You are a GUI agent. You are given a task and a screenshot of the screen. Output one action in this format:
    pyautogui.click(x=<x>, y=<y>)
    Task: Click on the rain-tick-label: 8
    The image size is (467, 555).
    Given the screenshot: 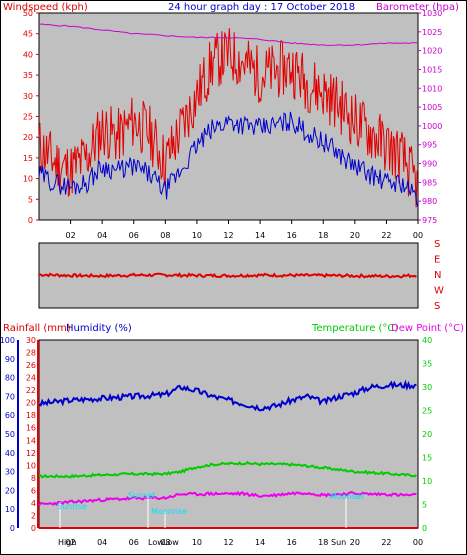 What is the action you would take?
    pyautogui.click(x=33, y=478)
    